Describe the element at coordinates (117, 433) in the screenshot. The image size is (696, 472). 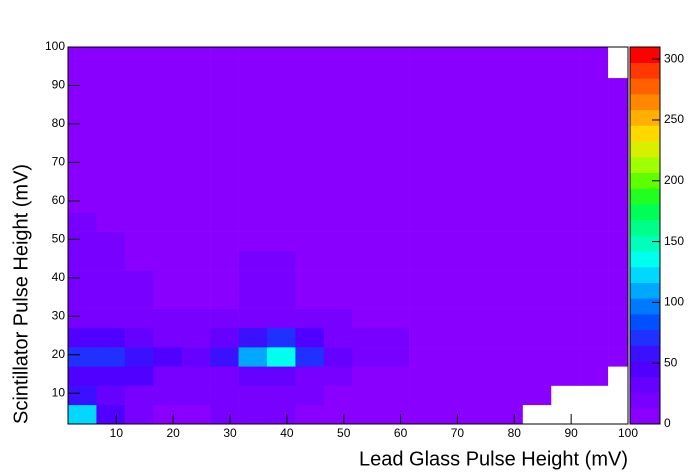
I see `x-tick-label: 10` at that location.